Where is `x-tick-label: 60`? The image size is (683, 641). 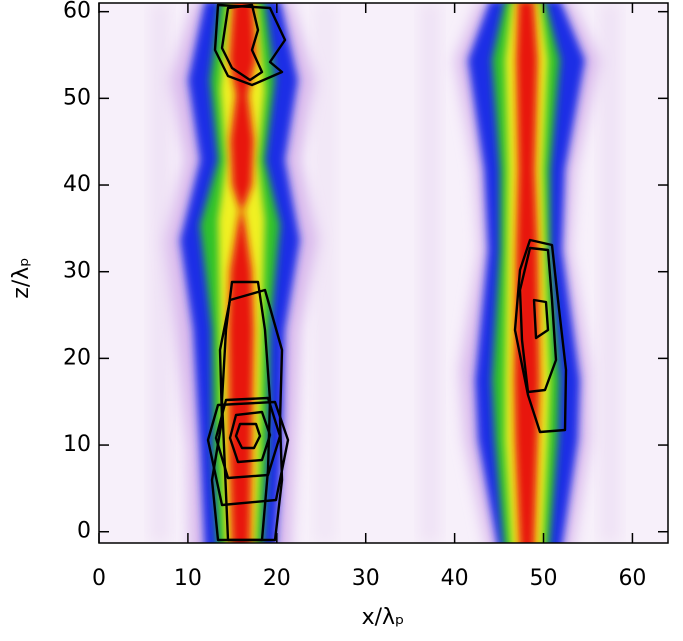 x-tick-label: 60 is located at coordinates (632, 578).